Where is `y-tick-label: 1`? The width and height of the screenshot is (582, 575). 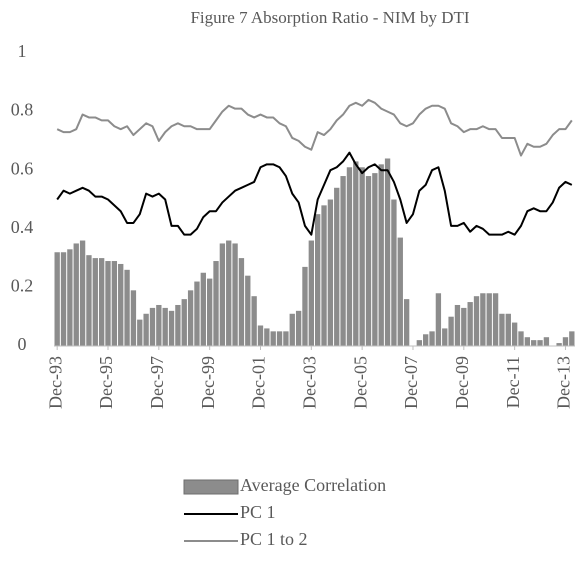
y-tick-label: 1 is located at coordinates (22, 51).